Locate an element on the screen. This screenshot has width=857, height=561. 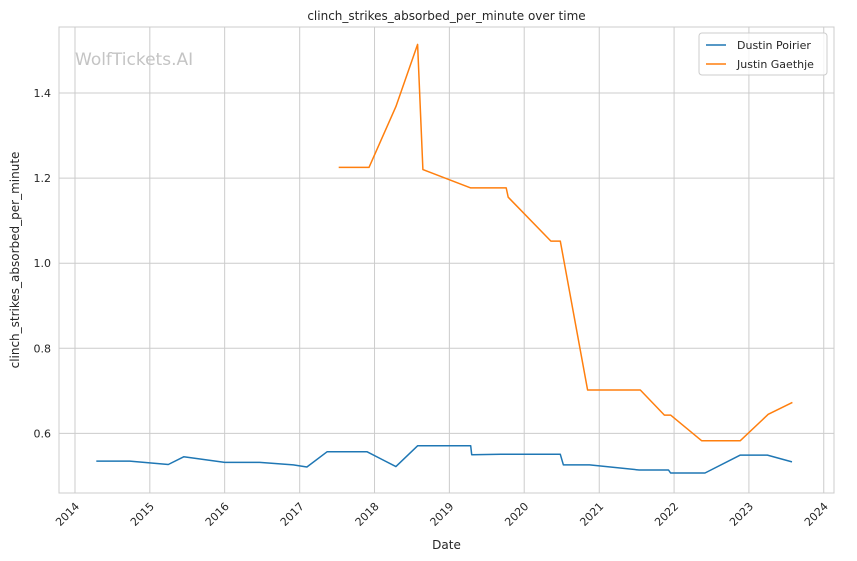
x-tick-label: 2022 is located at coordinates (666, 514).